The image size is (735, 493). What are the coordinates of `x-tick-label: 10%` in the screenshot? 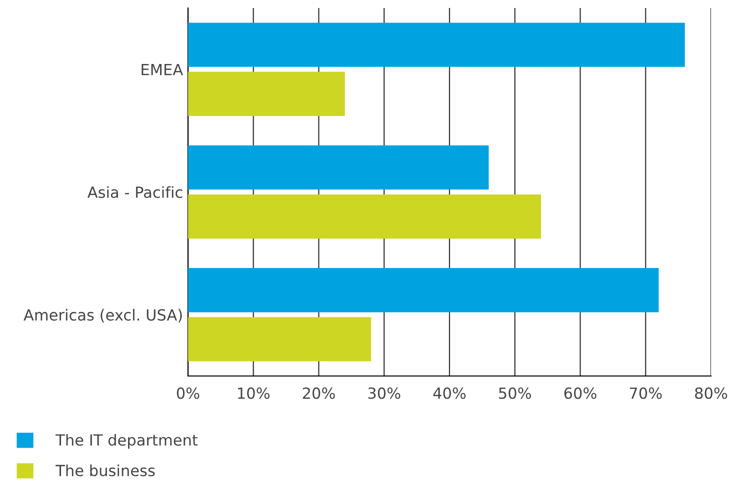 It's located at (254, 393).